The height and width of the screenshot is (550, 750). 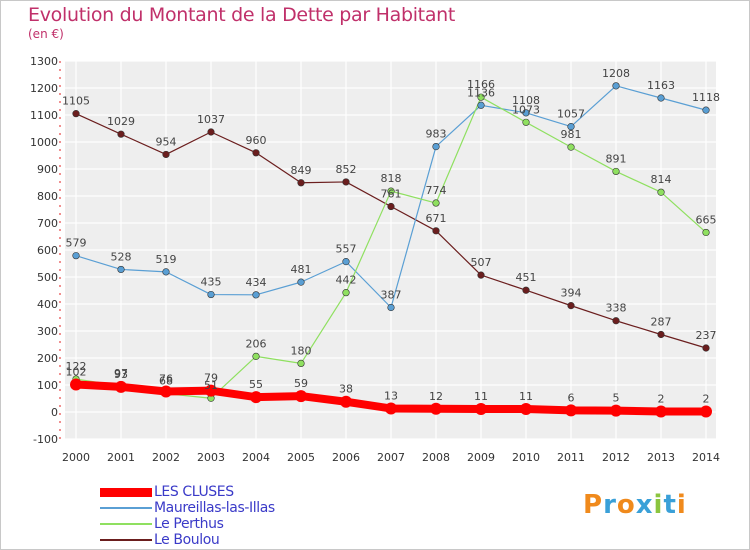 What do you see at coordinates (47, 223) in the screenshot?
I see `y-tick-label: 700` at bounding box center [47, 223].